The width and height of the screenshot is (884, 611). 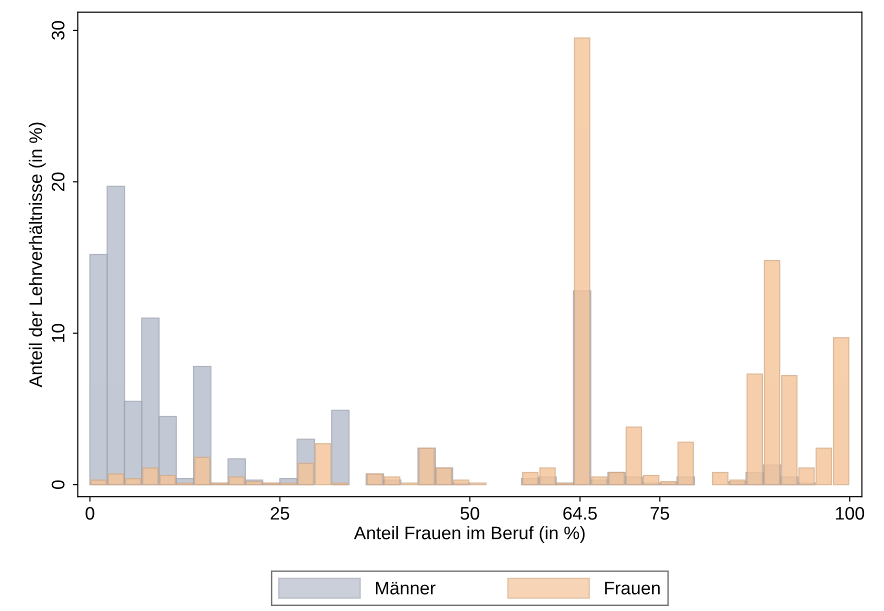 What do you see at coordinates (58, 333) in the screenshot?
I see `y-tick-label: 10` at bounding box center [58, 333].